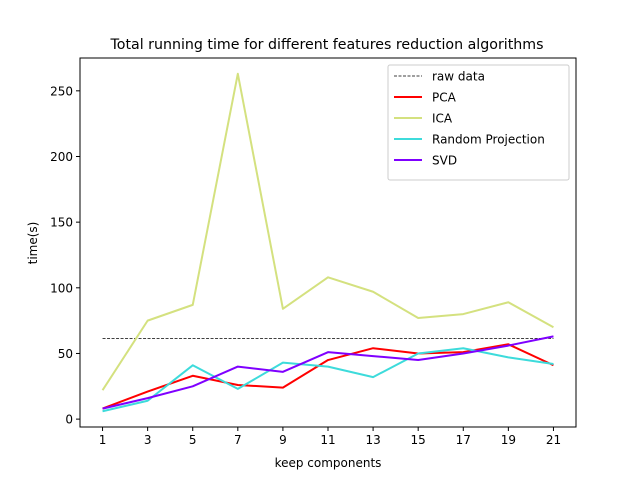 The width and height of the screenshot is (640, 480). Describe the element at coordinates (193, 440) in the screenshot. I see `x-tick-label: 5` at that location.